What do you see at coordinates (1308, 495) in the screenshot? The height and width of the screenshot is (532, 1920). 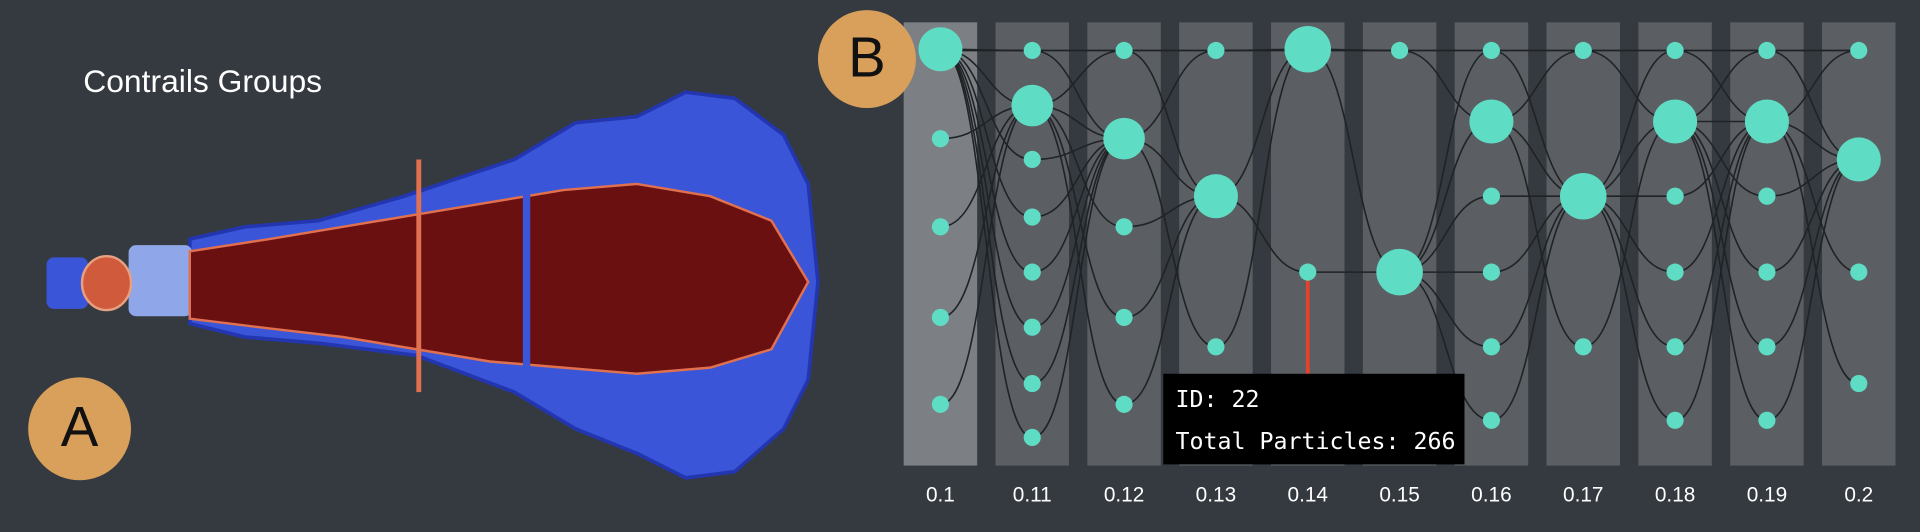 I see `column-label: 0.14` at bounding box center [1308, 495].